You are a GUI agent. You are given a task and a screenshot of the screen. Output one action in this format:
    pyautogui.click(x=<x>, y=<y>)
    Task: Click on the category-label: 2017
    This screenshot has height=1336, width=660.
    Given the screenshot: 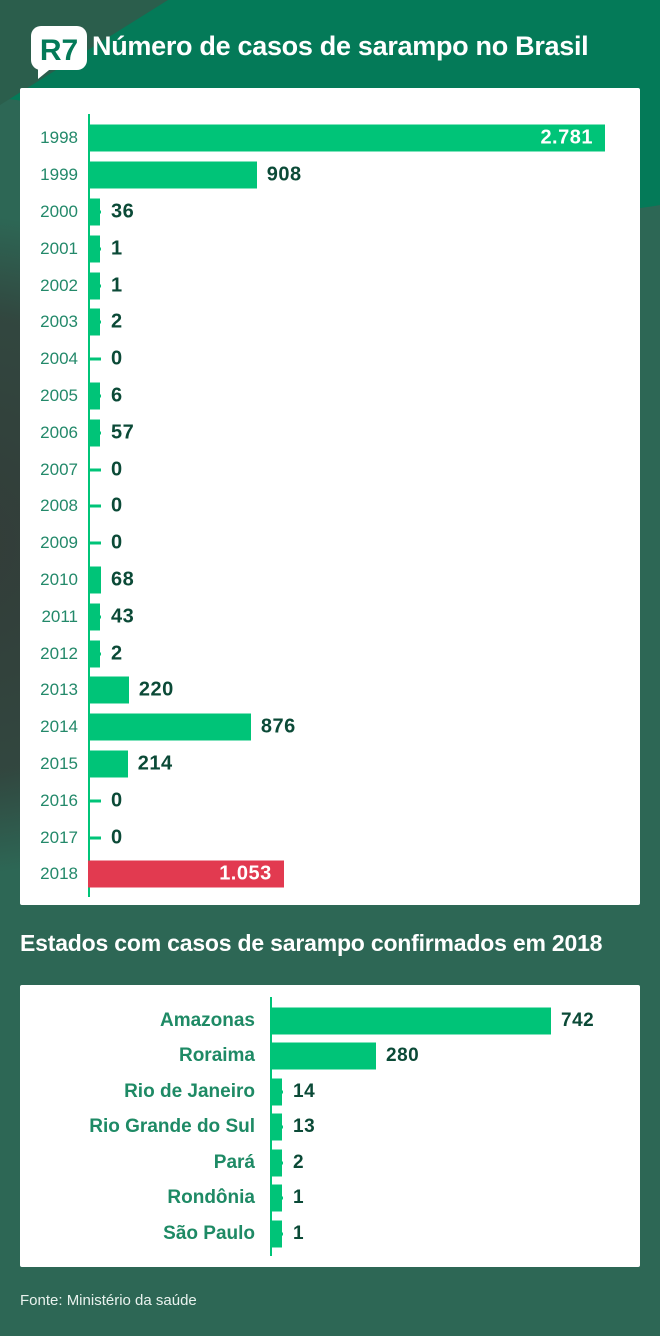 What is the action you would take?
    pyautogui.click(x=59, y=837)
    